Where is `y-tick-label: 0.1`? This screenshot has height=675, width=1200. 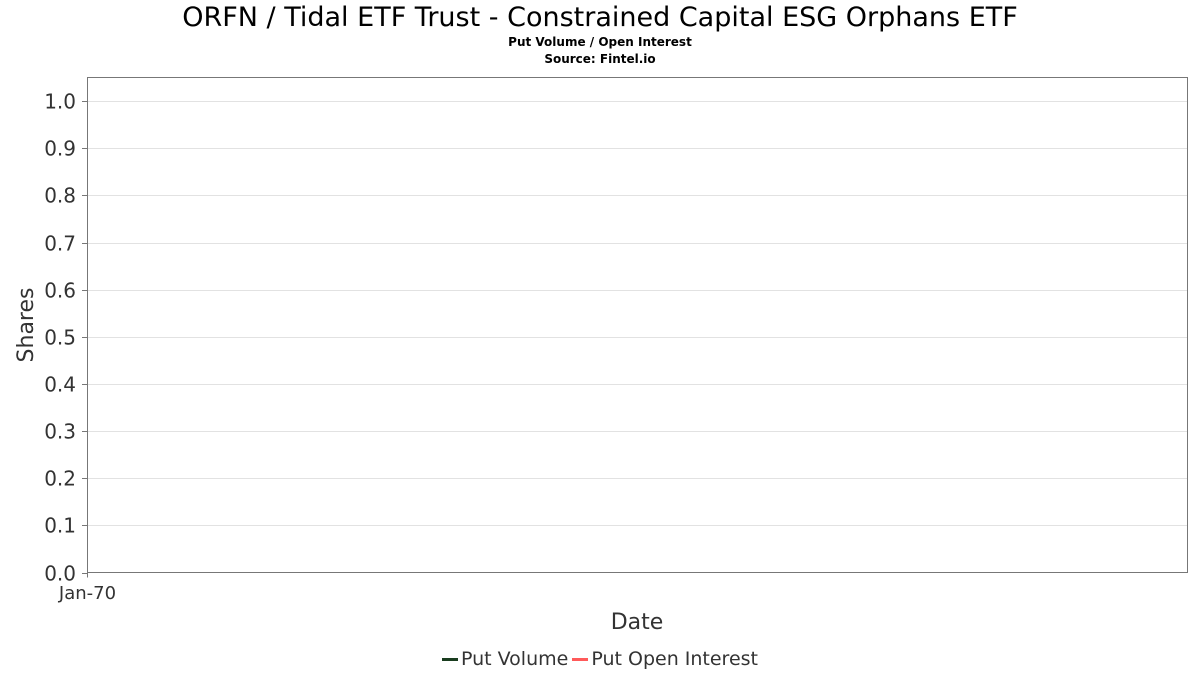
y-tick-label: 0.1 is located at coordinates (60, 526).